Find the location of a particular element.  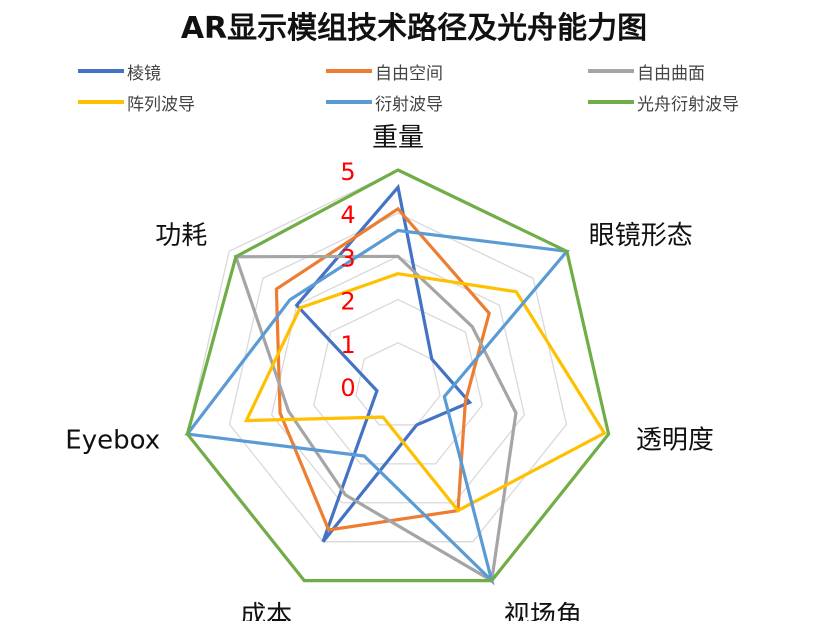

legend-label-0: 棱镜 is located at coordinates (144, 73).